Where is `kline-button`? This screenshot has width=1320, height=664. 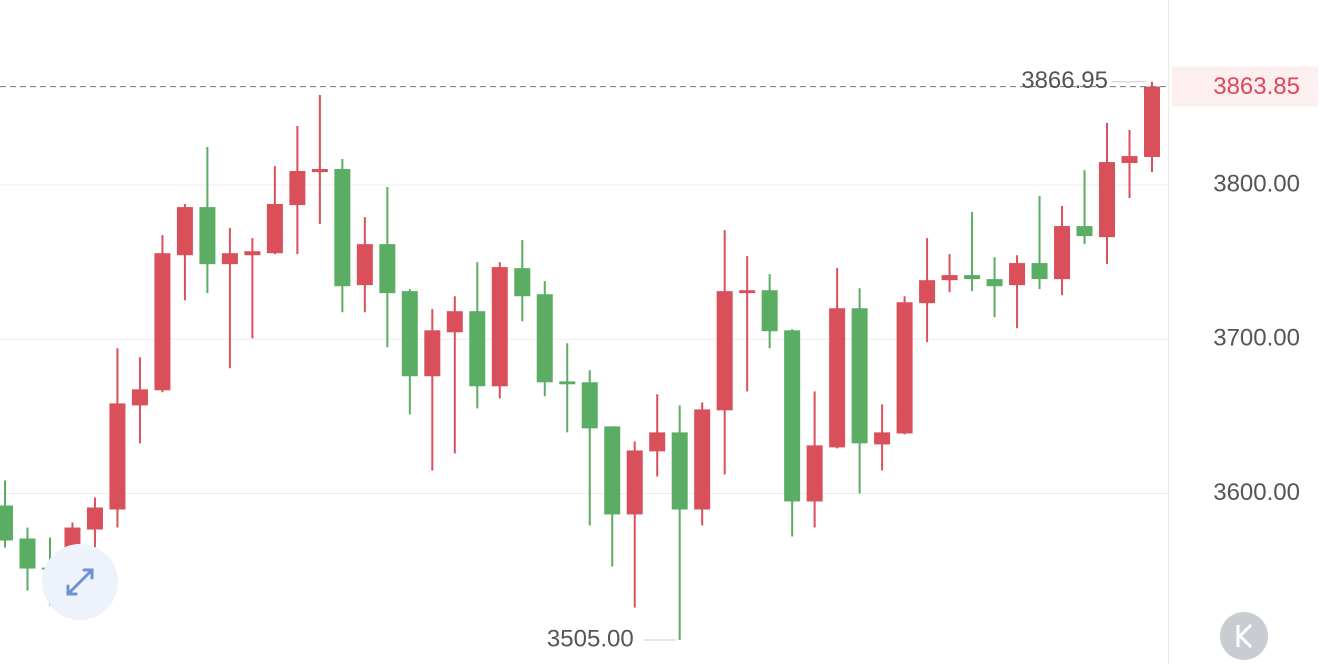 kline-button is located at coordinates (1244, 636).